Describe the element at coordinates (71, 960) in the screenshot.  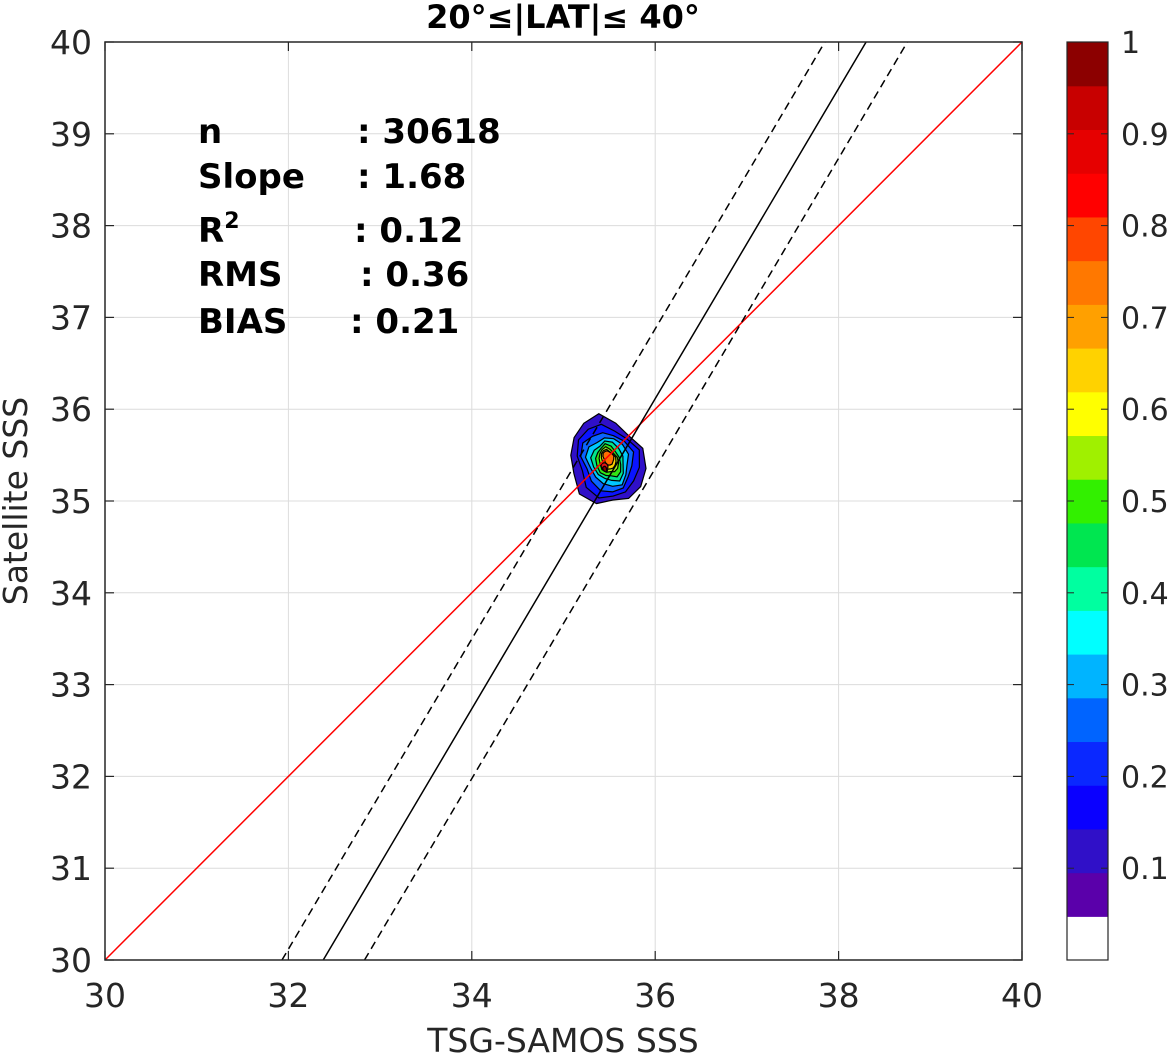
I see `y-tick-label: 30` at that location.